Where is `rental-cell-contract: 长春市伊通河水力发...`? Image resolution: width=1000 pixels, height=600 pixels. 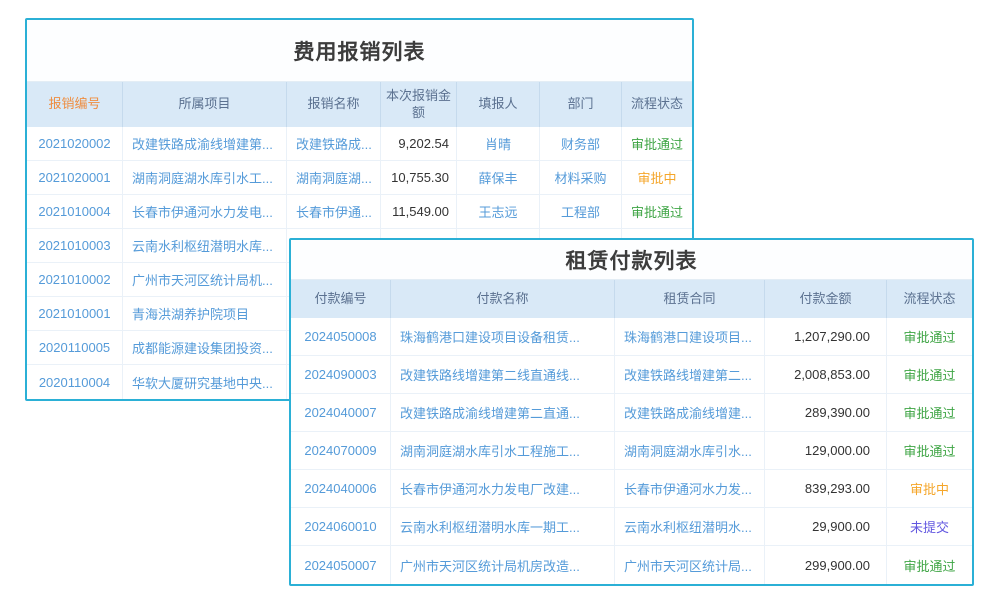 rental-cell-contract: 长春市伊通河水力发... is located at coordinates (690, 488).